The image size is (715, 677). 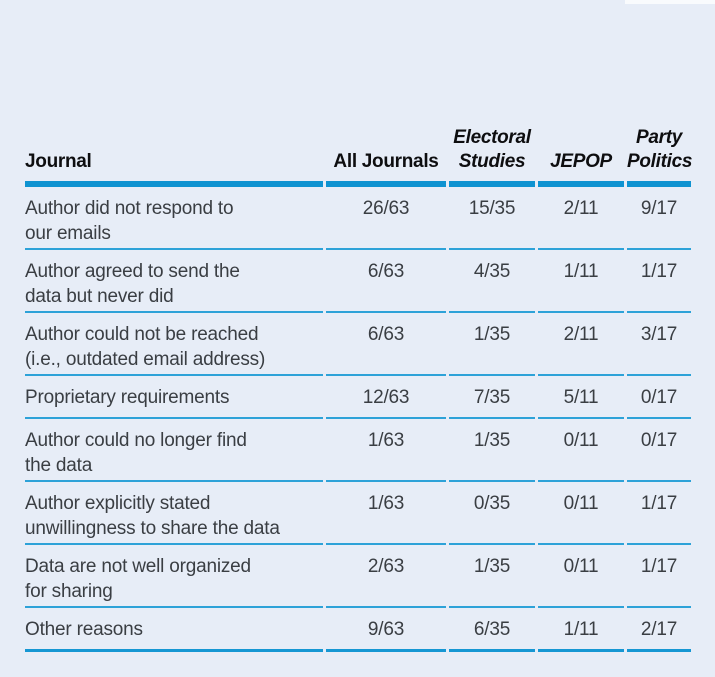 What do you see at coordinates (492, 630) in the screenshot?
I see `cell-electoral-studies: 6/35` at bounding box center [492, 630].